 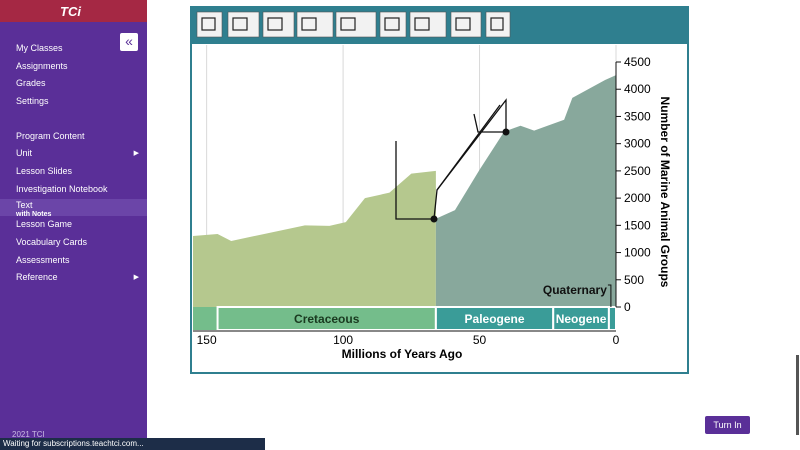 What do you see at coordinates (73, 102) in the screenshot?
I see `menu-item: Settings` at bounding box center [73, 102].